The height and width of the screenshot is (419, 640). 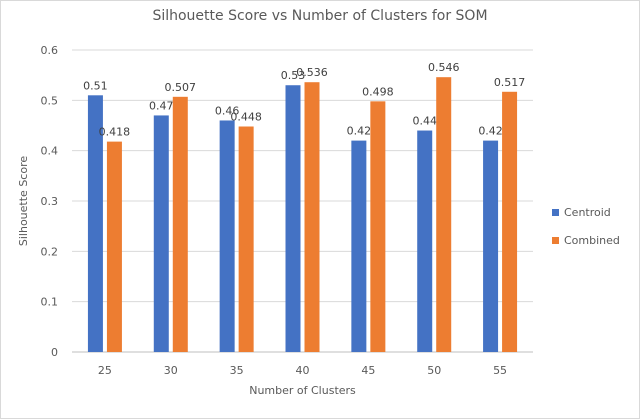 I want to click on x-tick-label: 40, so click(x=303, y=370).